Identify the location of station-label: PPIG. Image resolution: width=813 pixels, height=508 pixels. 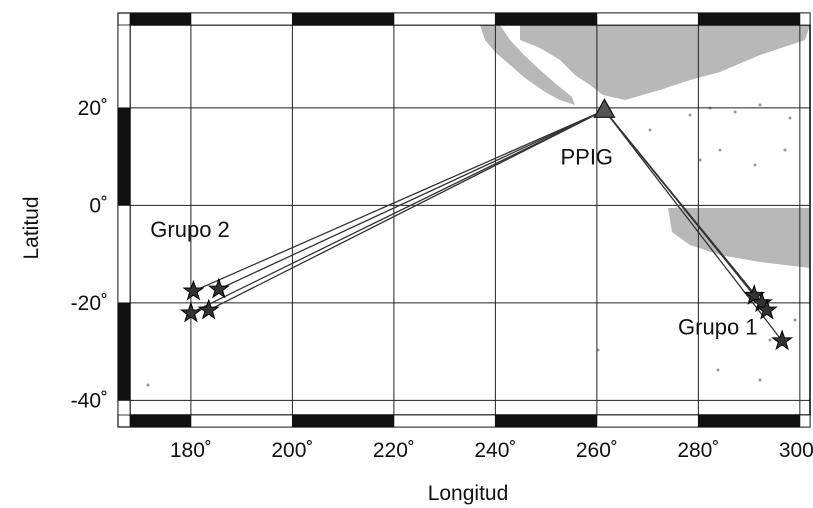
(586, 156).